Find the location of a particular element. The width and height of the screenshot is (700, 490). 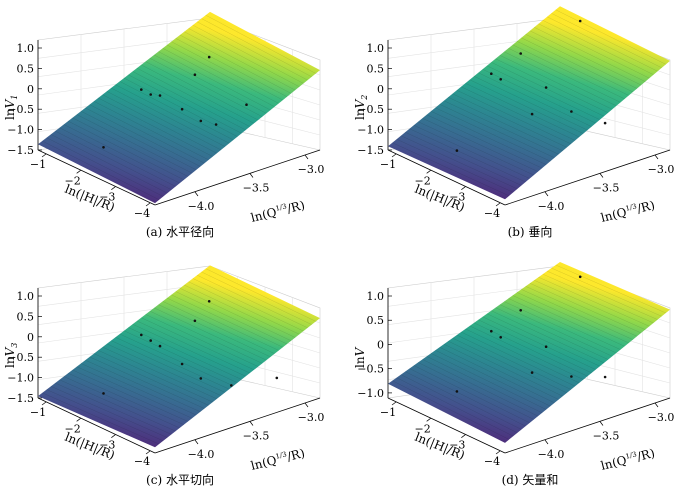

panel-caption: (a) 水平径向 is located at coordinates (180, 231).